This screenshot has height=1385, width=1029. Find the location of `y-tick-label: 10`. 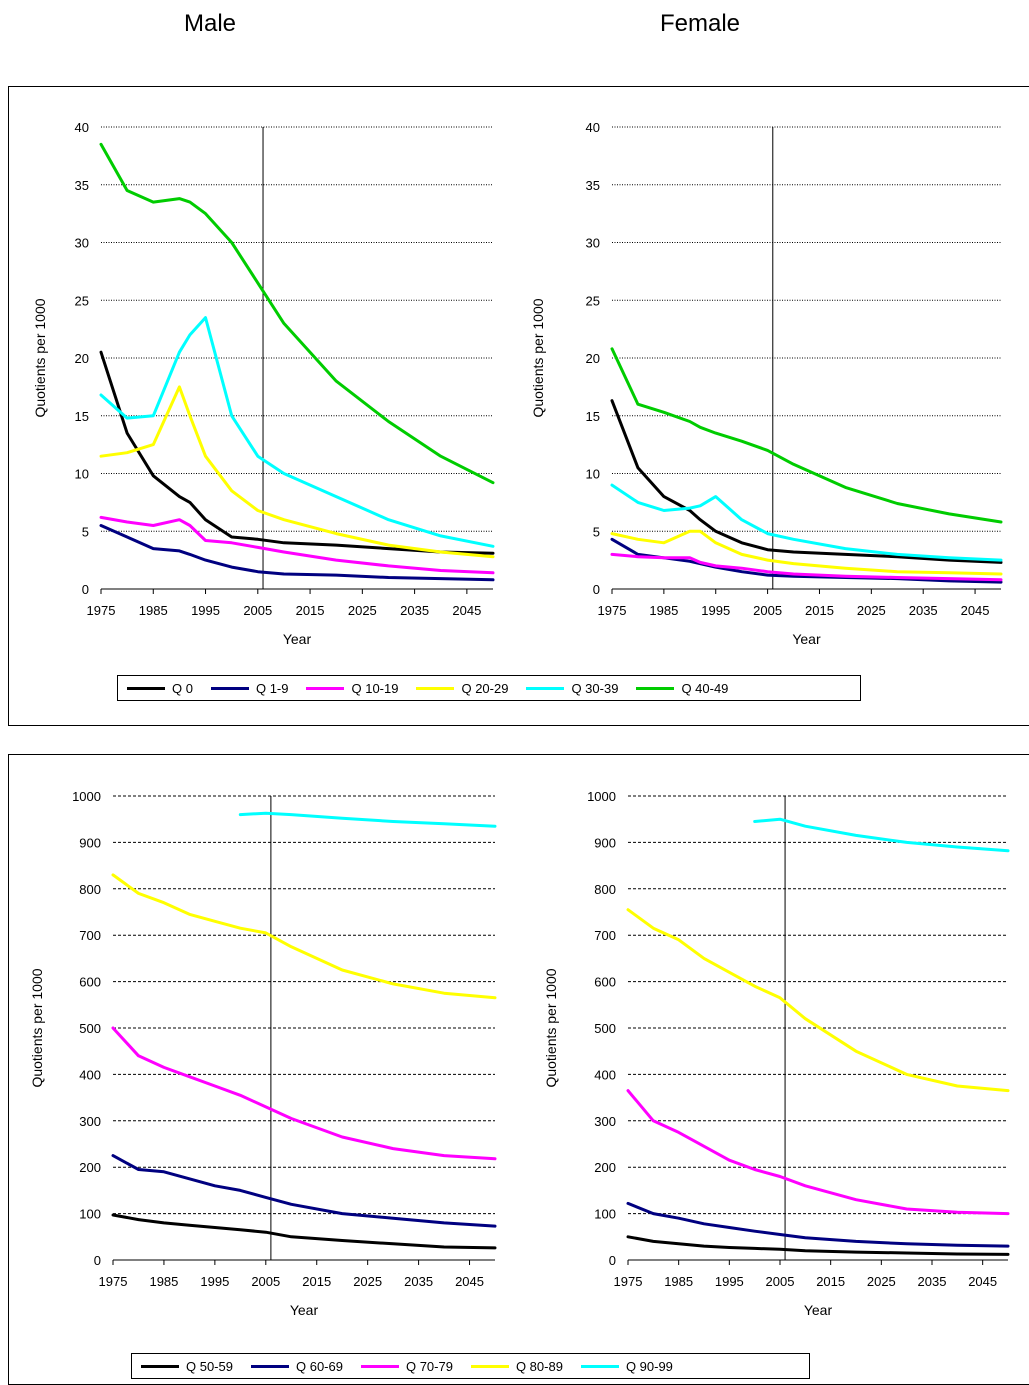

y-tick-label: 10 is located at coordinates (593, 474).